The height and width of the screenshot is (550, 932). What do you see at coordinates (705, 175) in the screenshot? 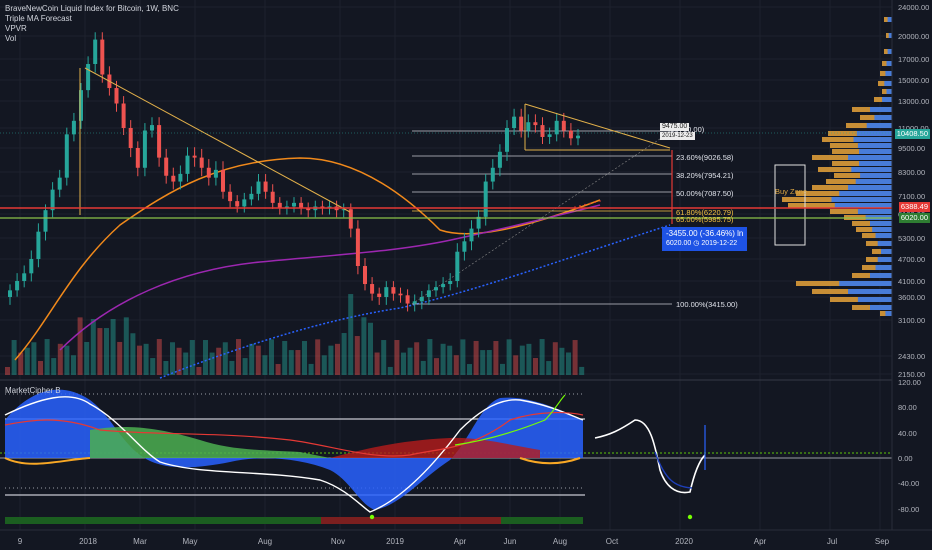
I see `fib-label-382: 38.20%(7954.21)` at bounding box center [705, 175].